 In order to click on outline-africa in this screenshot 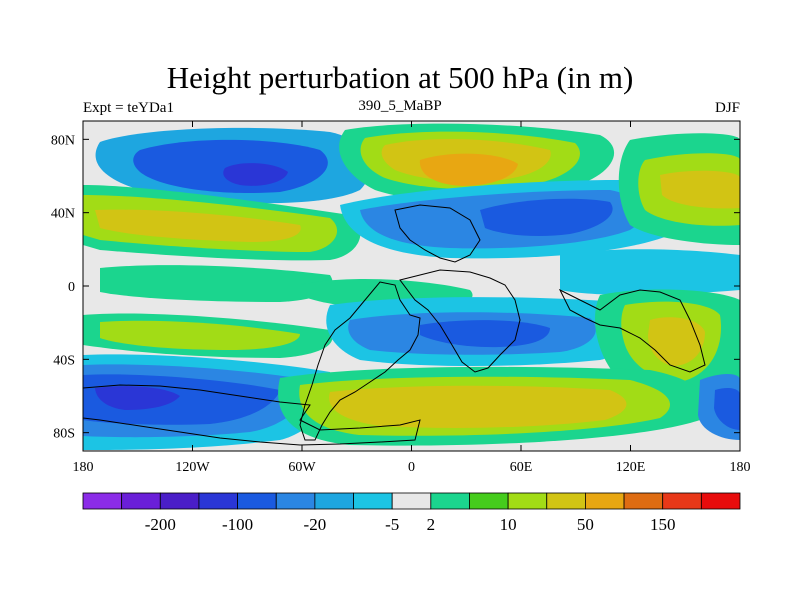, I will do `click(460, 321)`.